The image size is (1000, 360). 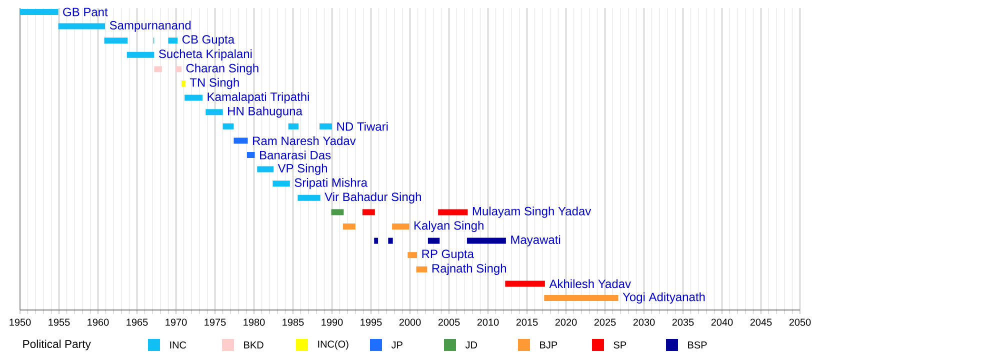 What do you see at coordinates (449, 226) in the screenshot?
I see `y-tick-label: Kalyan Singh` at bounding box center [449, 226].